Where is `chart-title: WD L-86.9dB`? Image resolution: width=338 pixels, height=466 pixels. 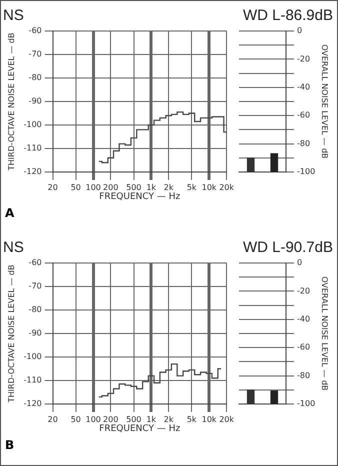
chart-title: WD L-86.9dB is located at coordinates (287, 15).